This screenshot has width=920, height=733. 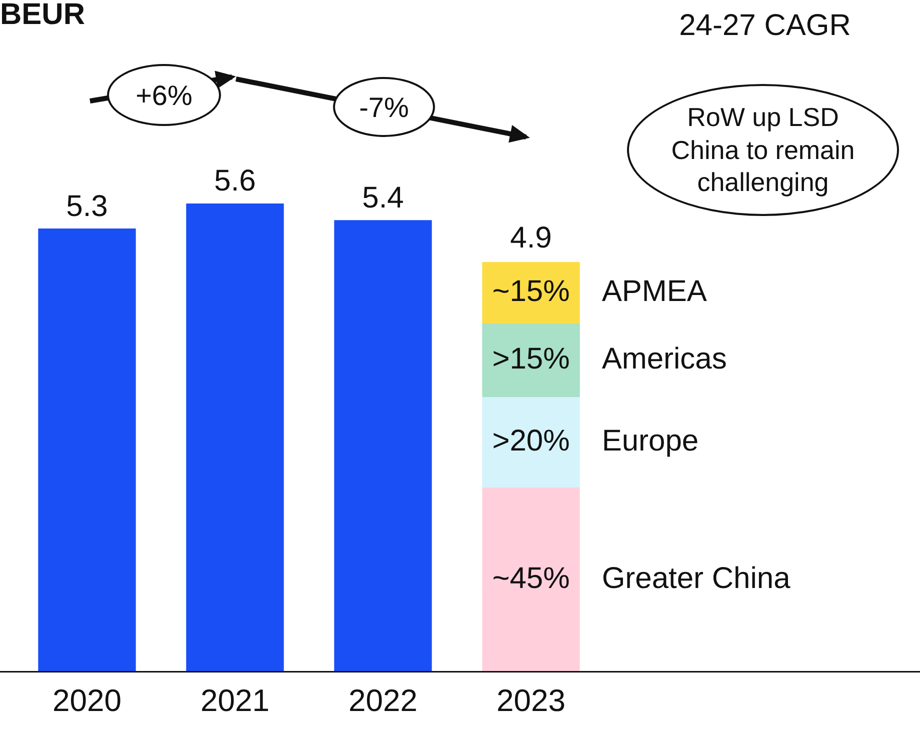 I want to click on x-tick-label: 2021, so click(x=235, y=700).